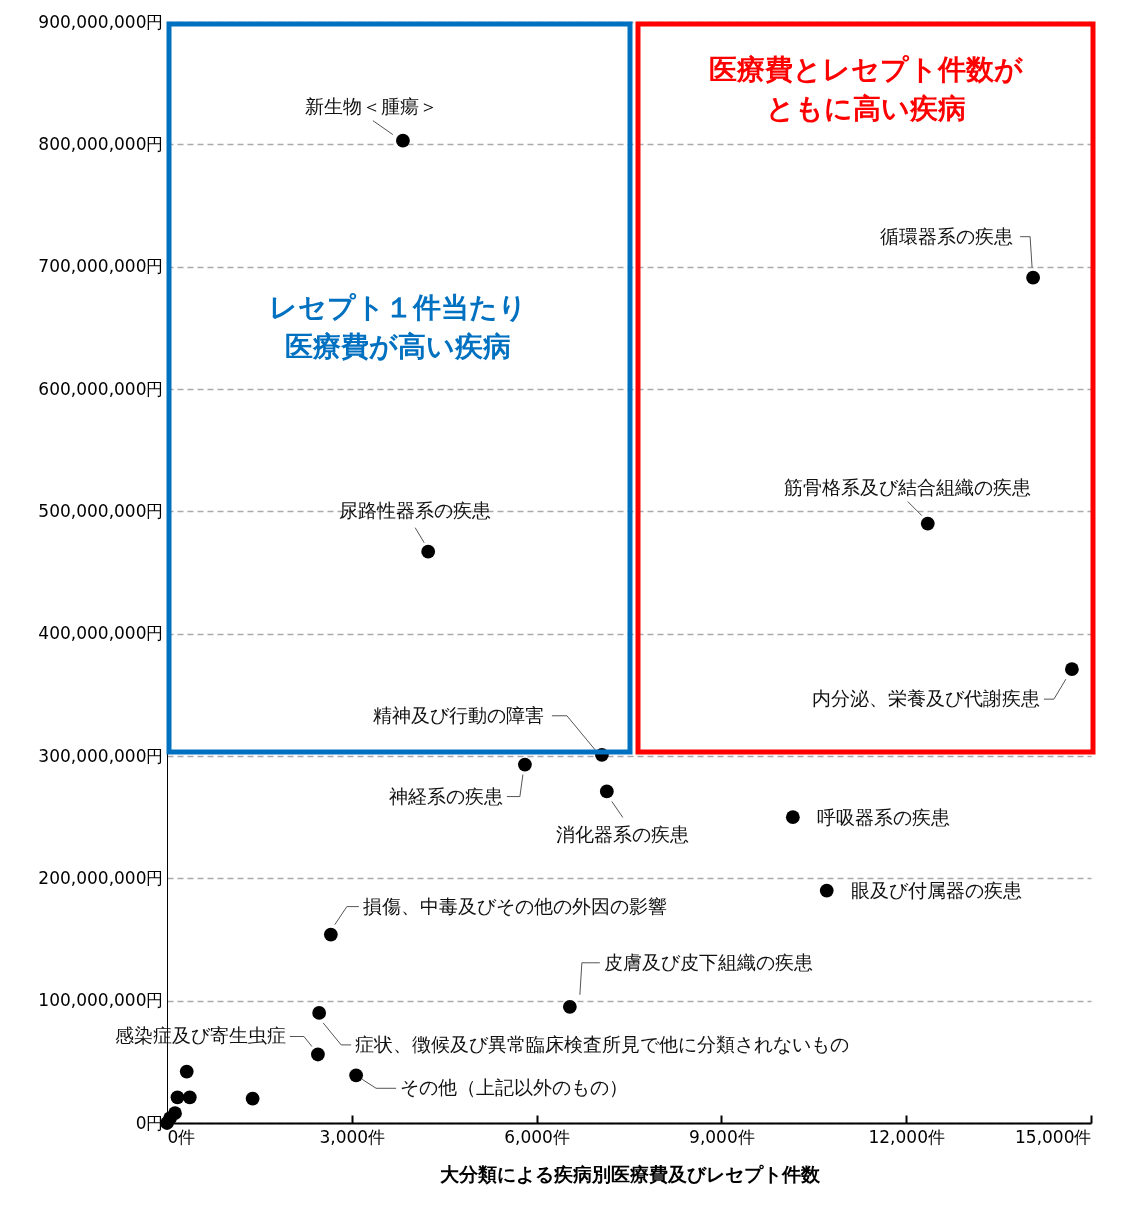 The image size is (1137, 1210). Describe the element at coordinates (372, 105) in the screenshot. I see `annotation: 新生物＜腫瘍＞` at that location.